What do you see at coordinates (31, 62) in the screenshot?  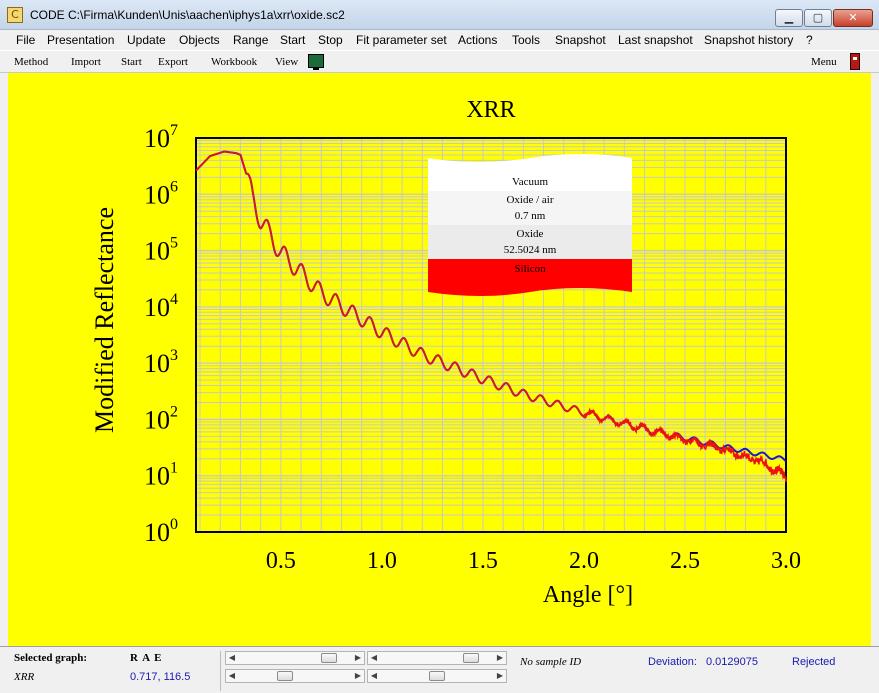 I see `tool-method: Method` at bounding box center [31, 62].